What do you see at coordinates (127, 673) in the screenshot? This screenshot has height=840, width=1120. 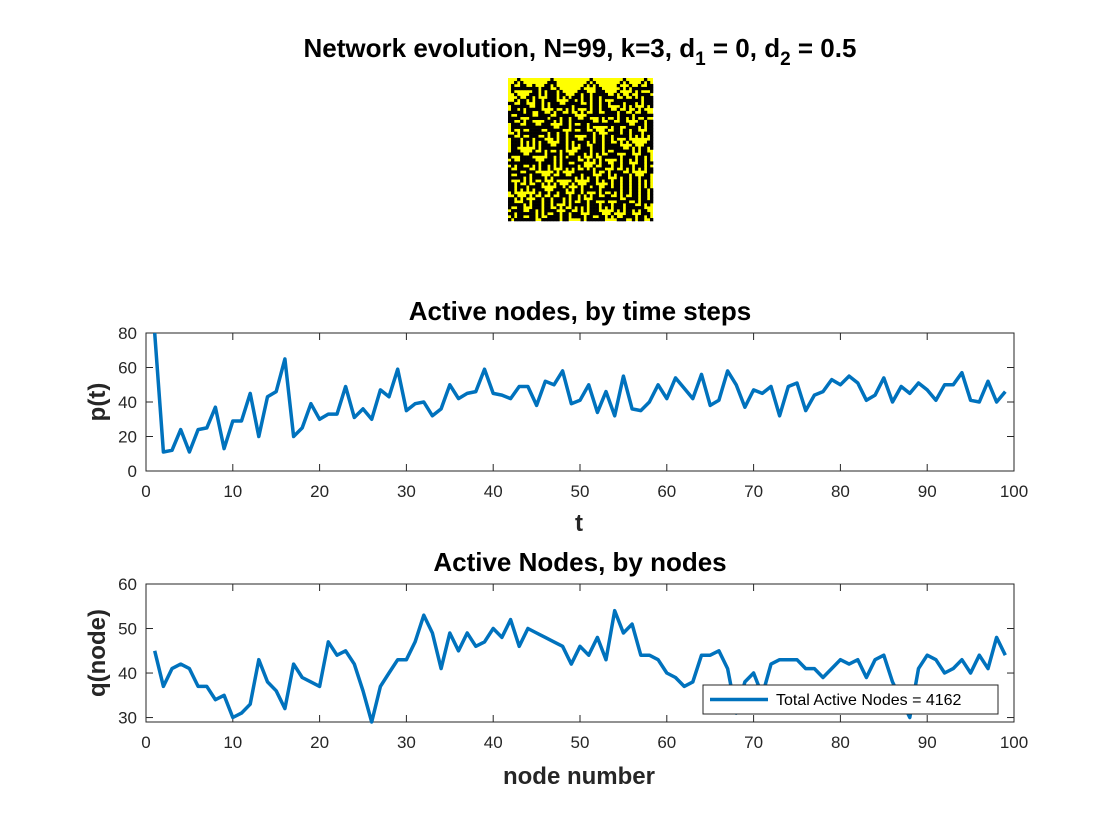 I see `nodes-ytick-label: 40` at bounding box center [127, 673].